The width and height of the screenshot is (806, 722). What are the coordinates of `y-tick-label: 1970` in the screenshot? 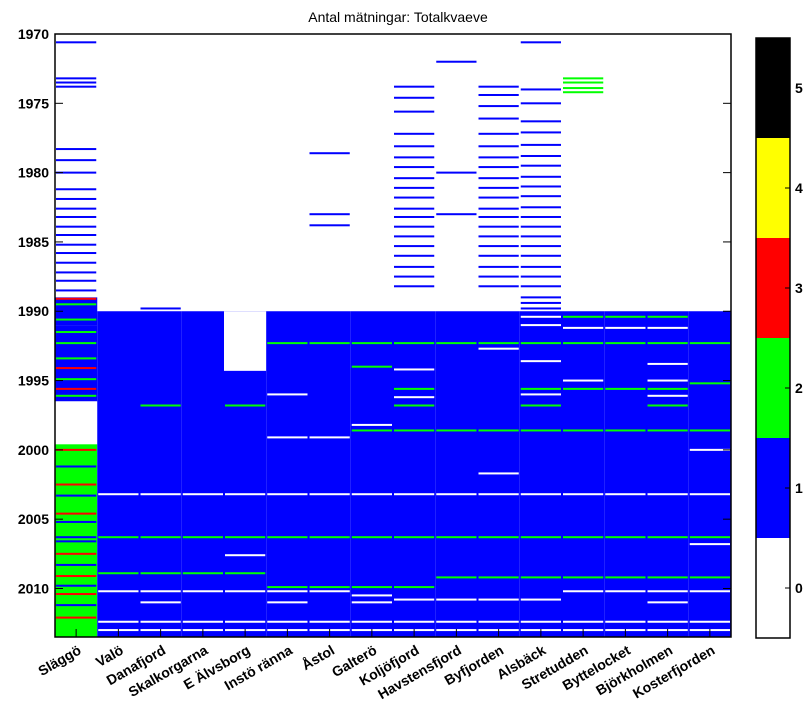 It's located at (33, 34).